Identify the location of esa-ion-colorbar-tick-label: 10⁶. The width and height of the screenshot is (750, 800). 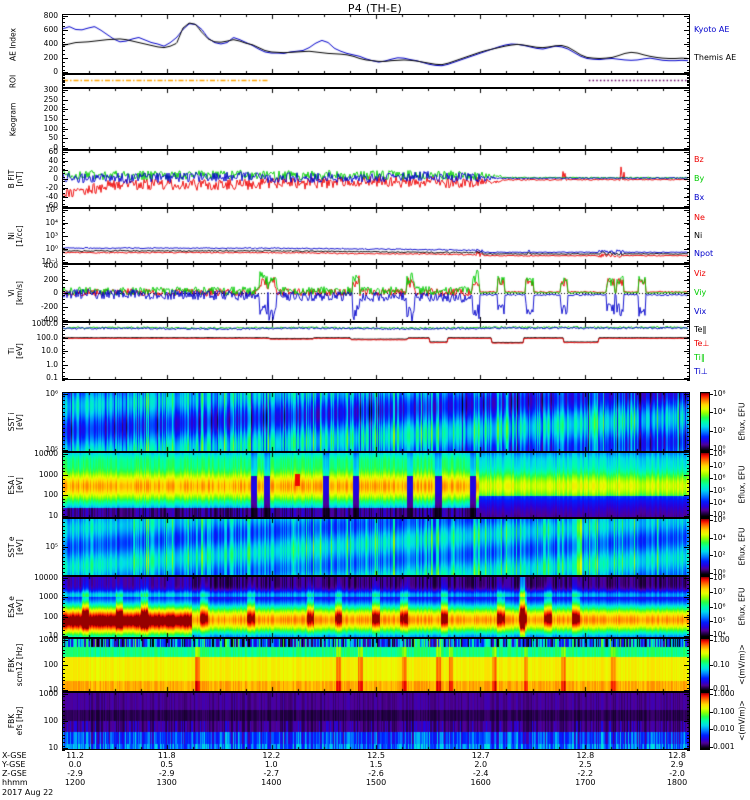
(719, 478).